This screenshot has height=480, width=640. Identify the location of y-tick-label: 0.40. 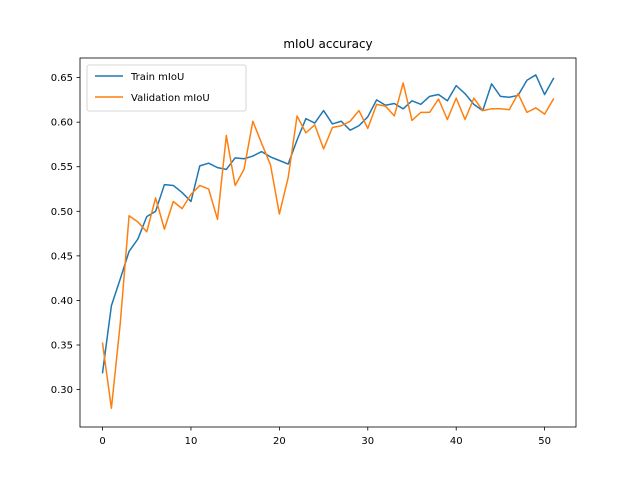
(62, 301).